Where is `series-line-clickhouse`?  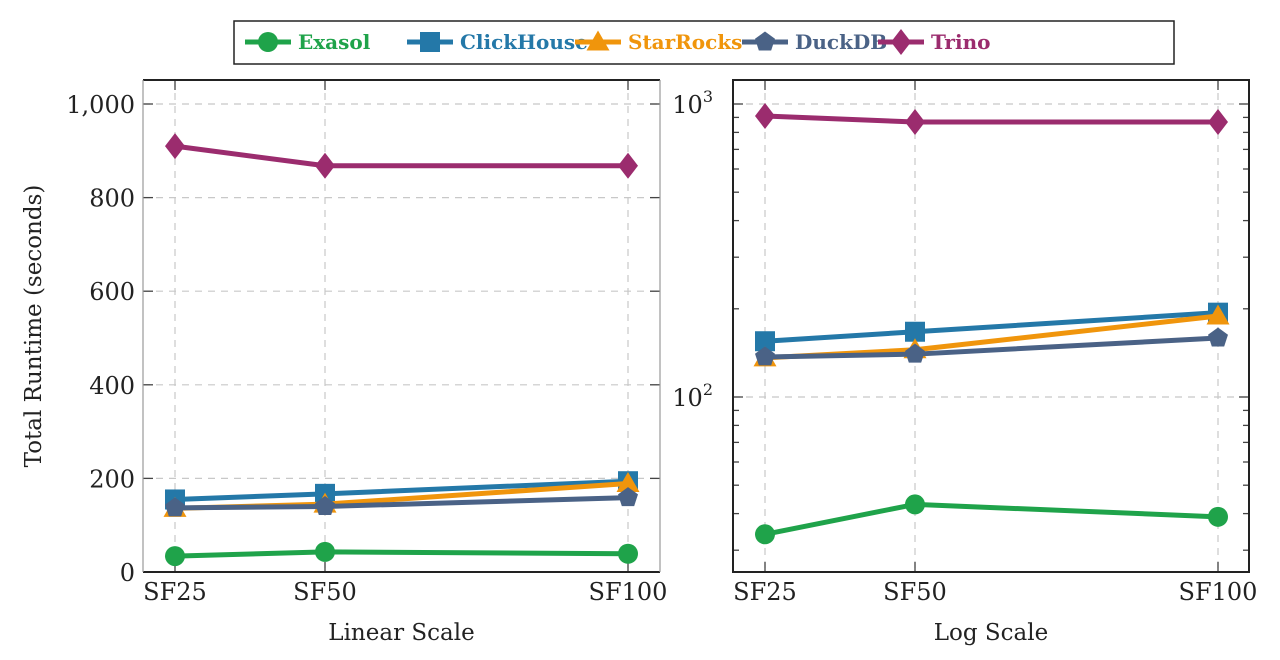 series-line-clickhouse is located at coordinates (991, 327).